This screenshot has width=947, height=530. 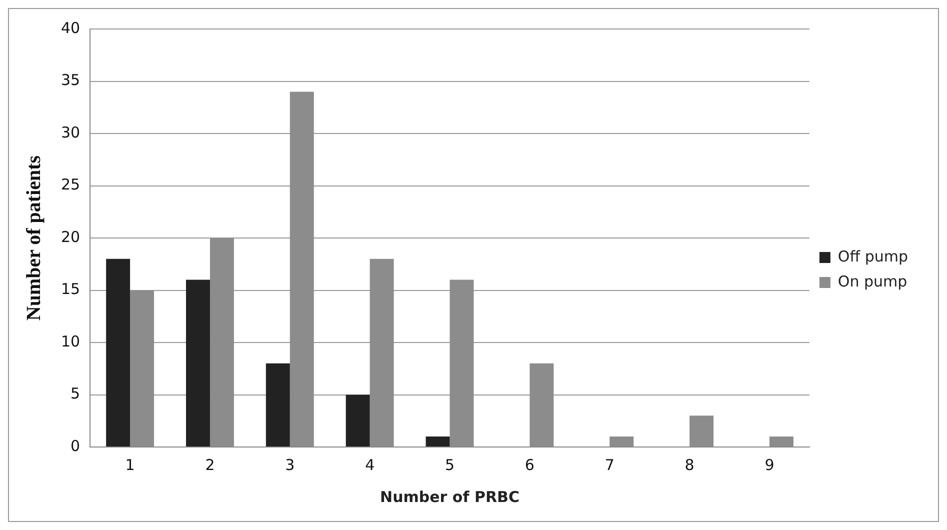 What do you see at coordinates (70, 341) in the screenshot?
I see `y-tick-label: 10` at bounding box center [70, 341].